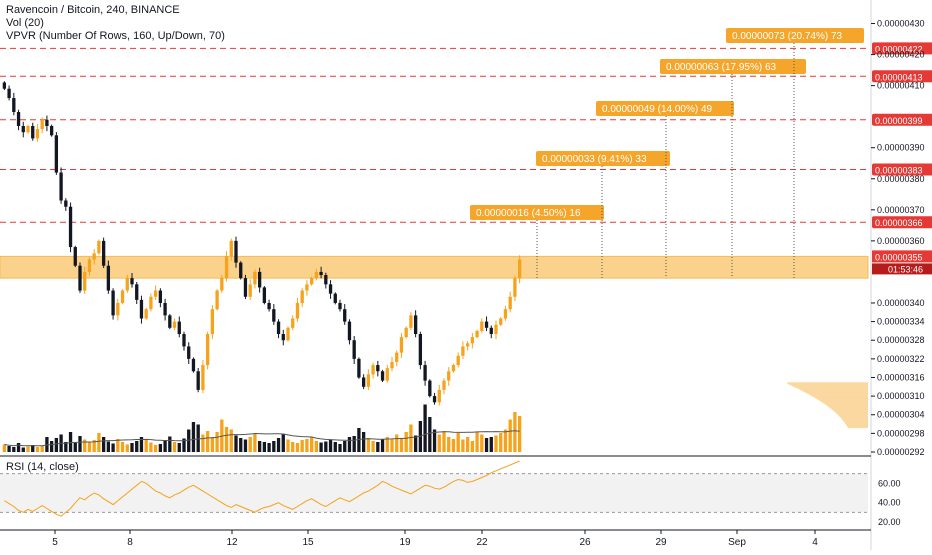  I want to click on volume-indicator-label: Vol (20), so click(25, 23).